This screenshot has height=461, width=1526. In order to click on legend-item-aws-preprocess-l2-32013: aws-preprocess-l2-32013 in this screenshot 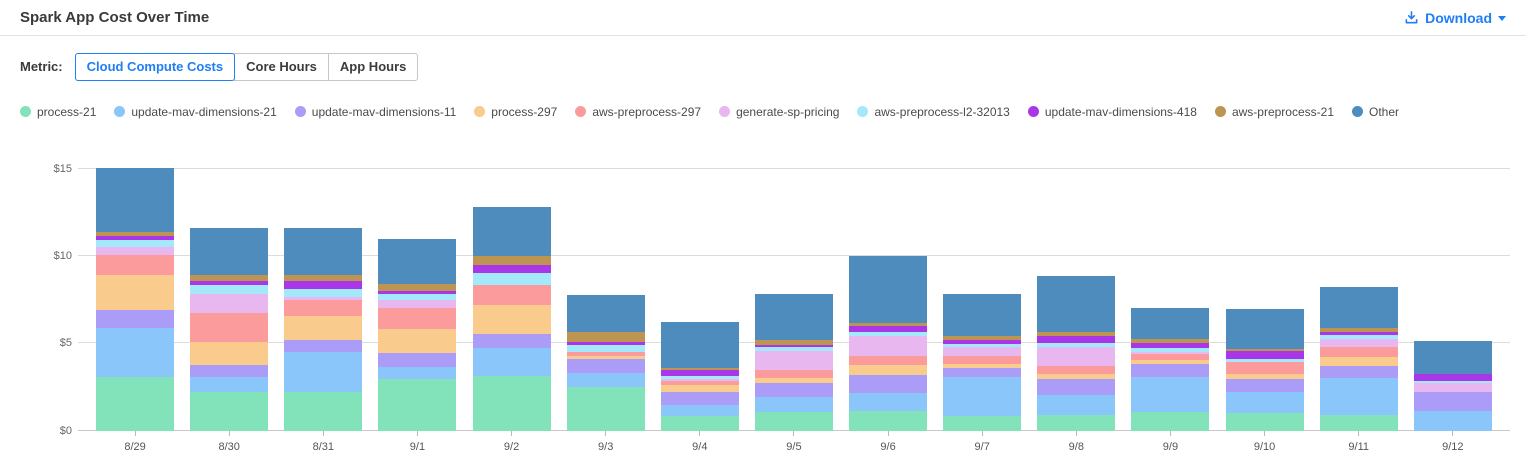, I will do `click(933, 112)`.